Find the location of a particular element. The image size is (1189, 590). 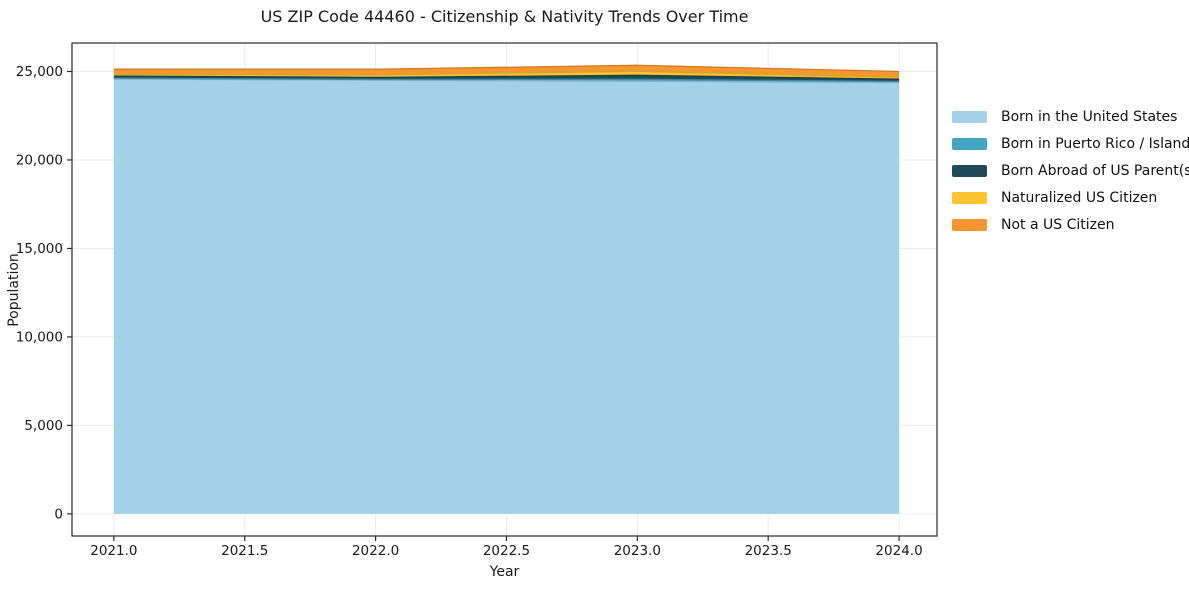

legend-item: Born in Puerto Rico / Islands is located at coordinates (1070, 143).